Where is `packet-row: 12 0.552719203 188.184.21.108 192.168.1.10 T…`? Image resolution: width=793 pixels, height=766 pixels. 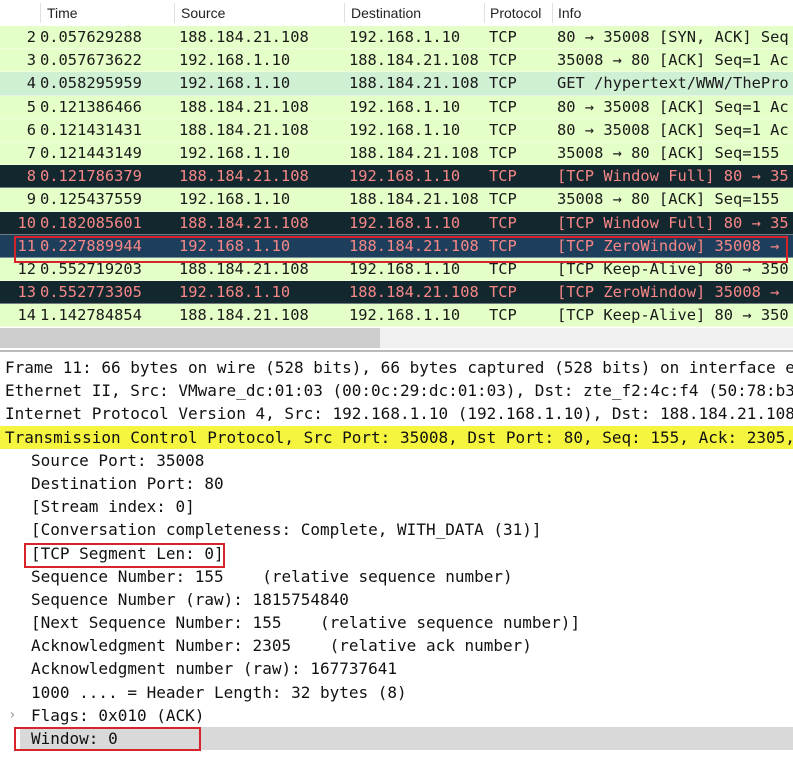
packet-row: 12 0.552719203 188.184.21.108 192.168.1.10 T… is located at coordinates (396, 269).